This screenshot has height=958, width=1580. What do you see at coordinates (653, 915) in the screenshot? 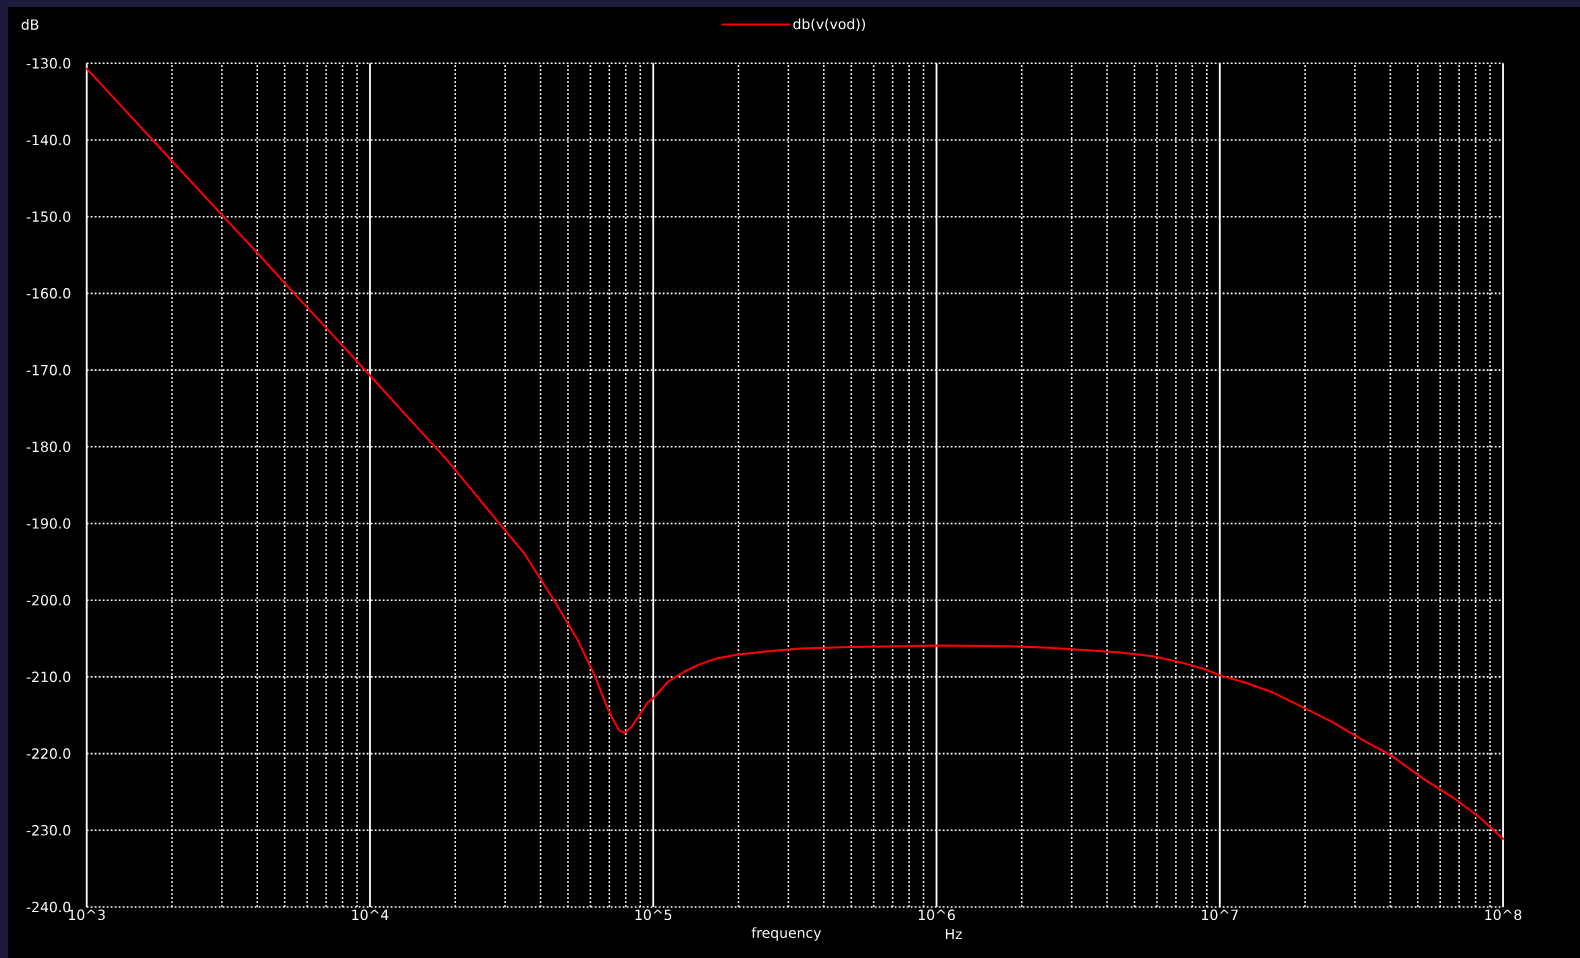
I see `x-tick-label: 10^5` at bounding box center [653, 915].